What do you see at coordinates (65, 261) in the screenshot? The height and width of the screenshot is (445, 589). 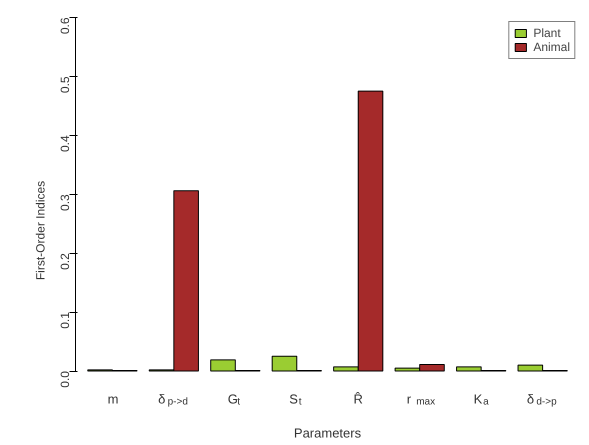 I see `y-tick-label: 0.2` at bounding box center [65, 261].